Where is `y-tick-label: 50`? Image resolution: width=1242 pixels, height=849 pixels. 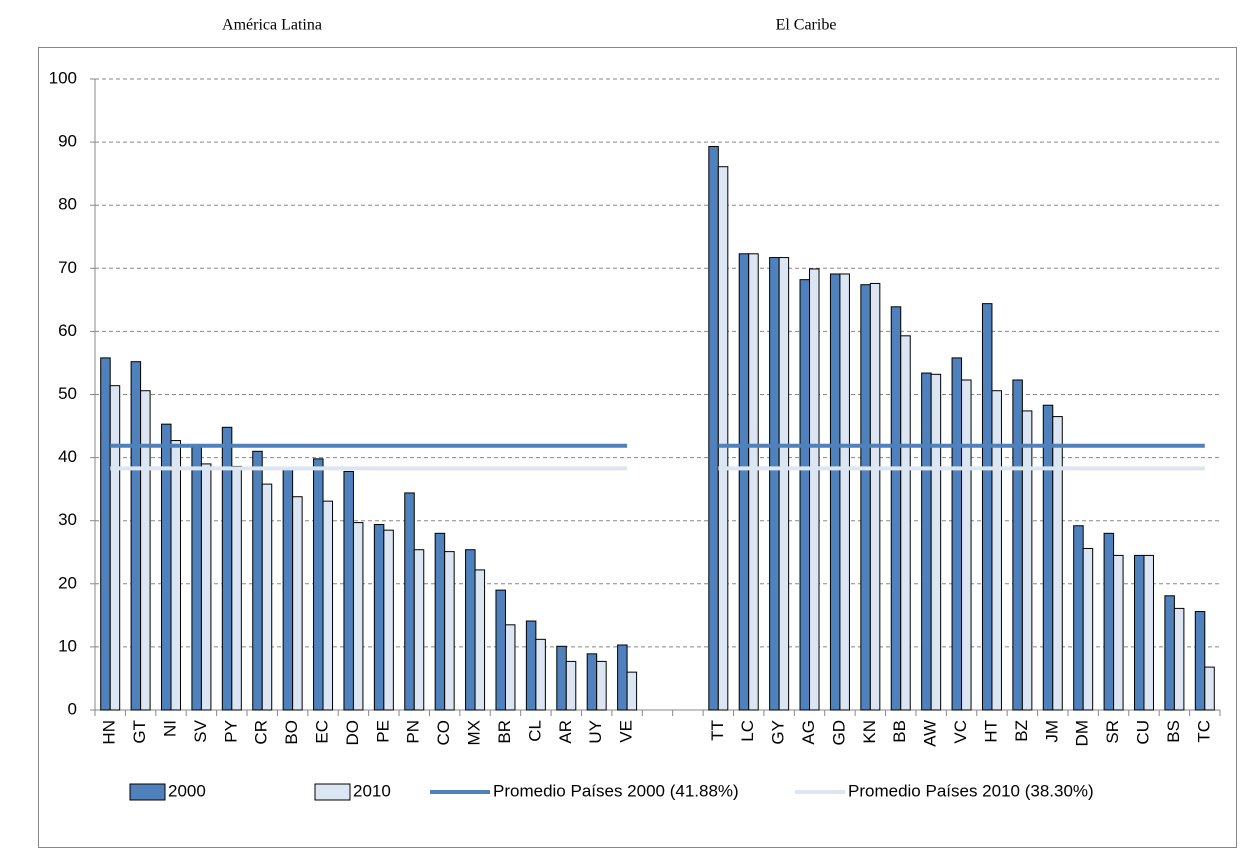
y-tick-label: 50 is located at coordinates (67, 393).